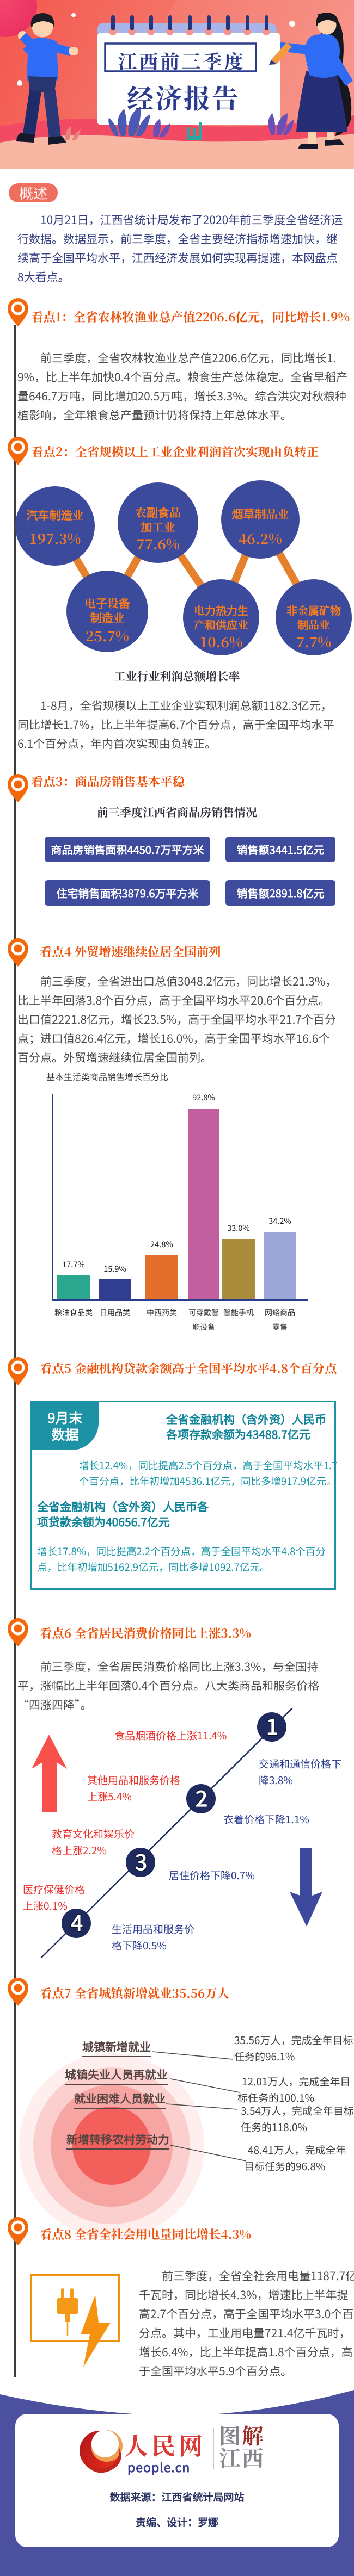 The image size is (354, 2576). What do you see at coordinates (260, 538) in the screenshot?
I see `svg-text: 46.2%` at bounding box center [260, 538].